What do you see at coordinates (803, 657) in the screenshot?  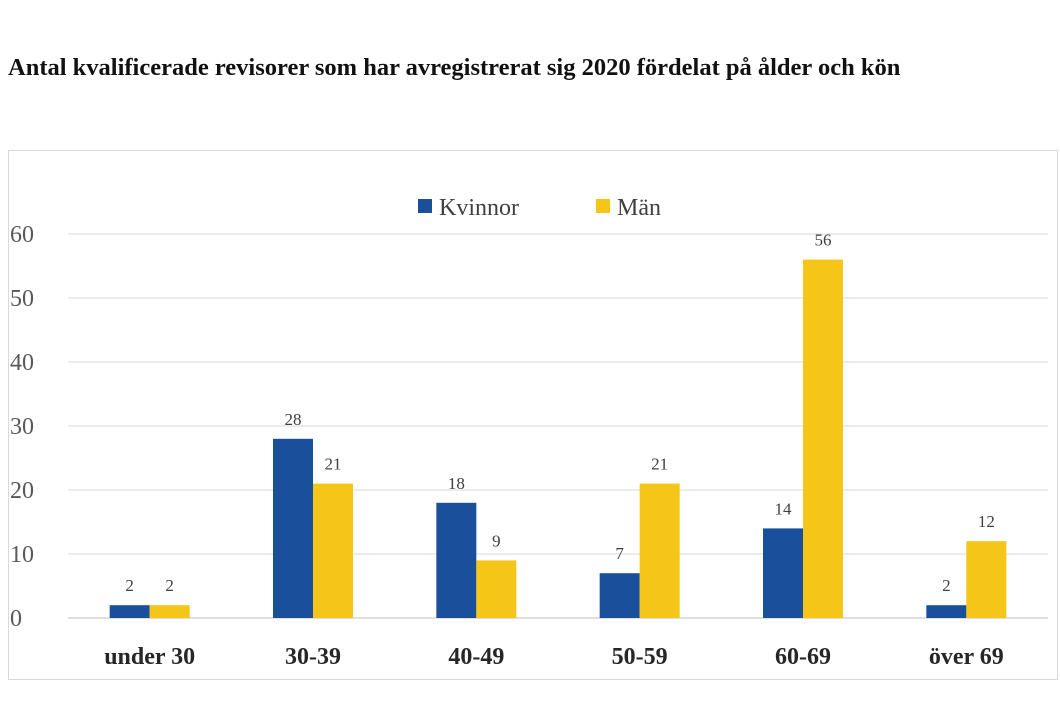 I see `x-category-label: 60-69` at bounding box center [803, 657].